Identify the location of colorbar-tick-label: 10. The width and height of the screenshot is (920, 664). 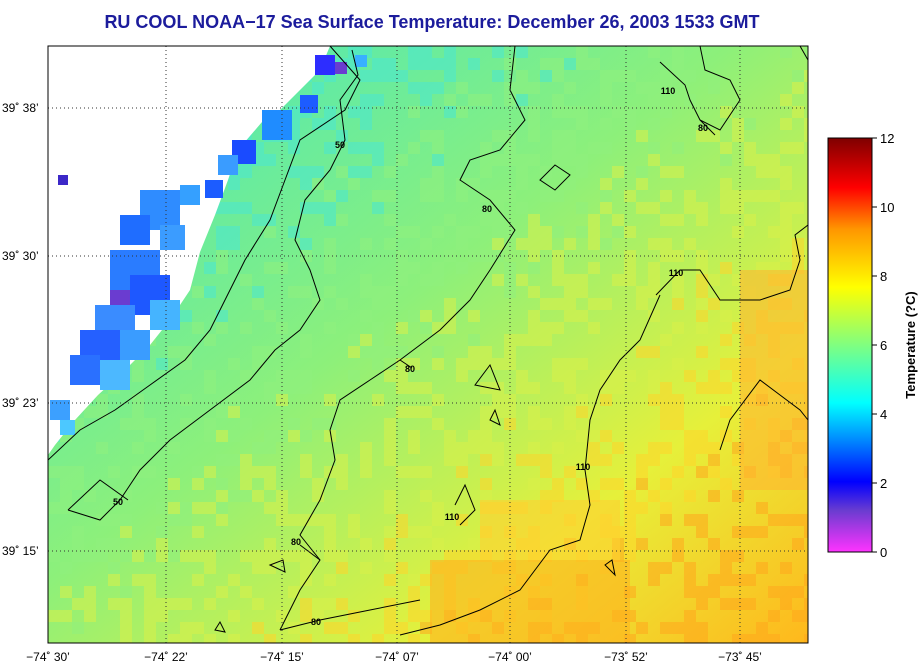
(887, 207).